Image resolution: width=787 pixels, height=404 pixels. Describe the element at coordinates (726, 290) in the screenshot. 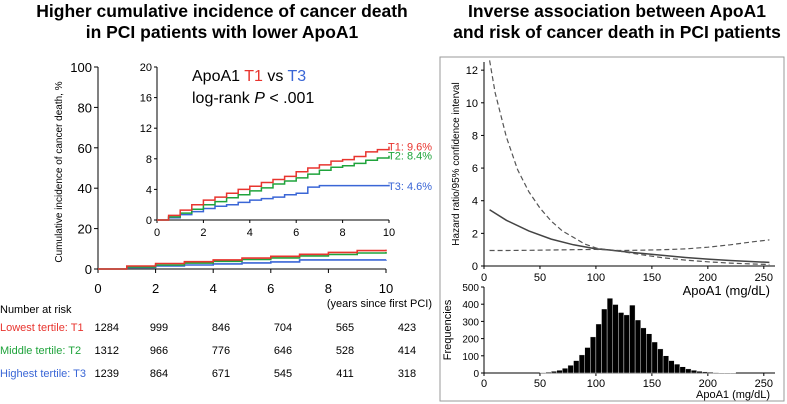

I see `hr-x-axis-label: ApoA1 (mg/dL)` at that location.